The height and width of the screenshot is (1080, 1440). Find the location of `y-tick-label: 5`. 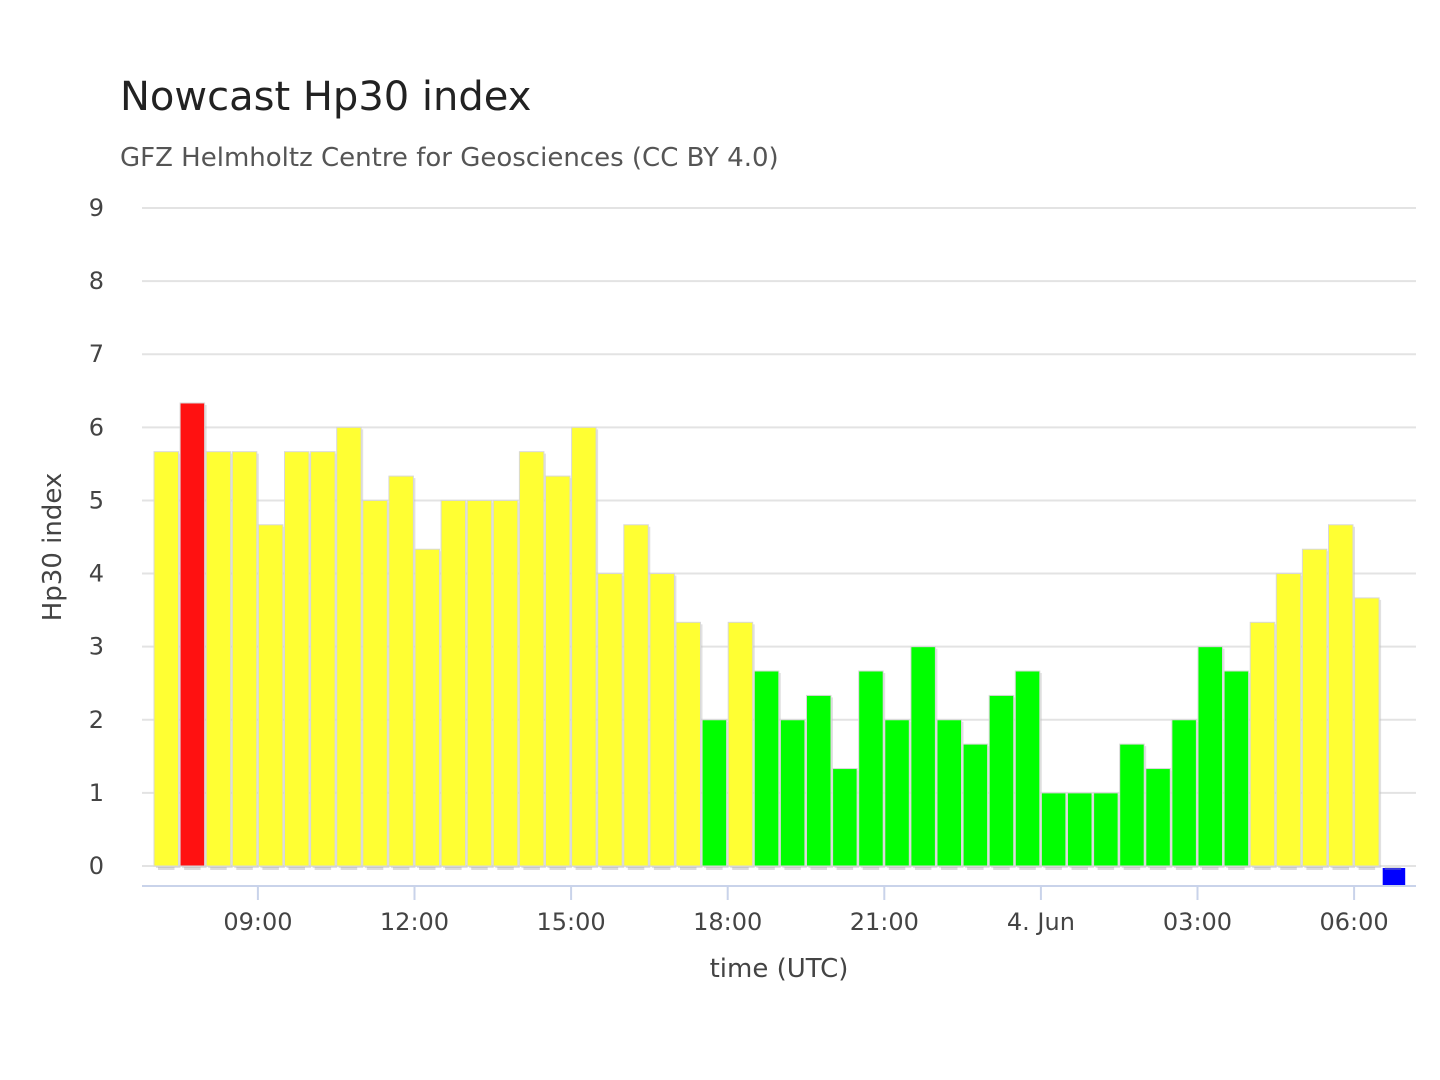

y-tick-label: 5 is located at coordinates (96, 500).